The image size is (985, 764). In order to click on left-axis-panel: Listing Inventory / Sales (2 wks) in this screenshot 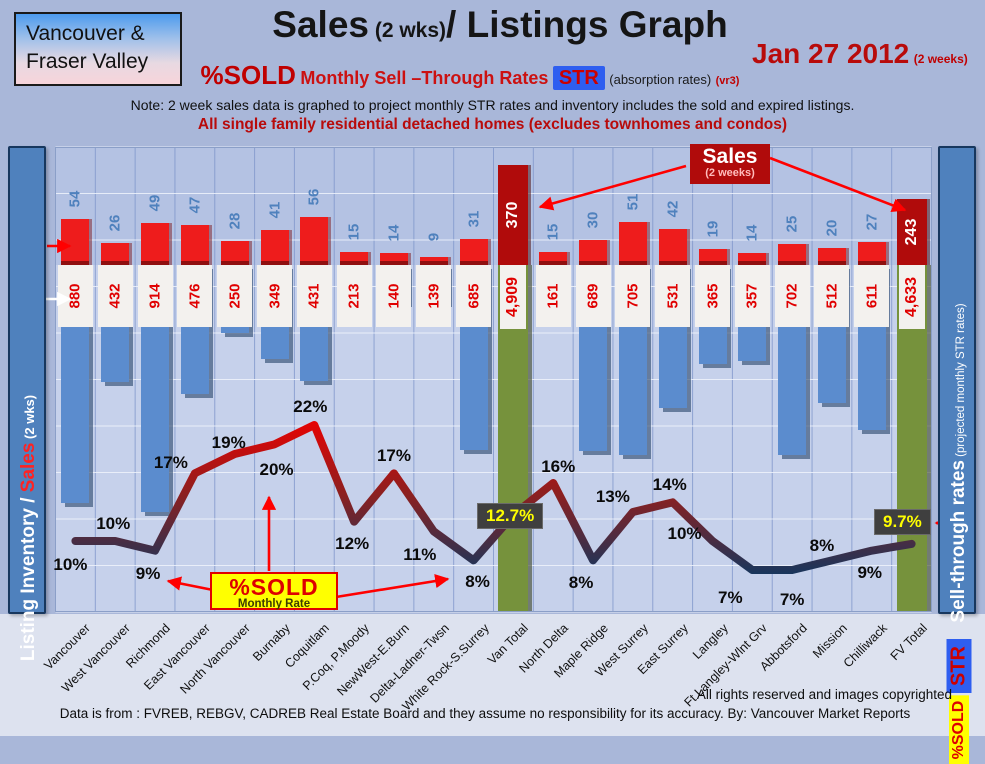, I will do `click(27, 403)`.